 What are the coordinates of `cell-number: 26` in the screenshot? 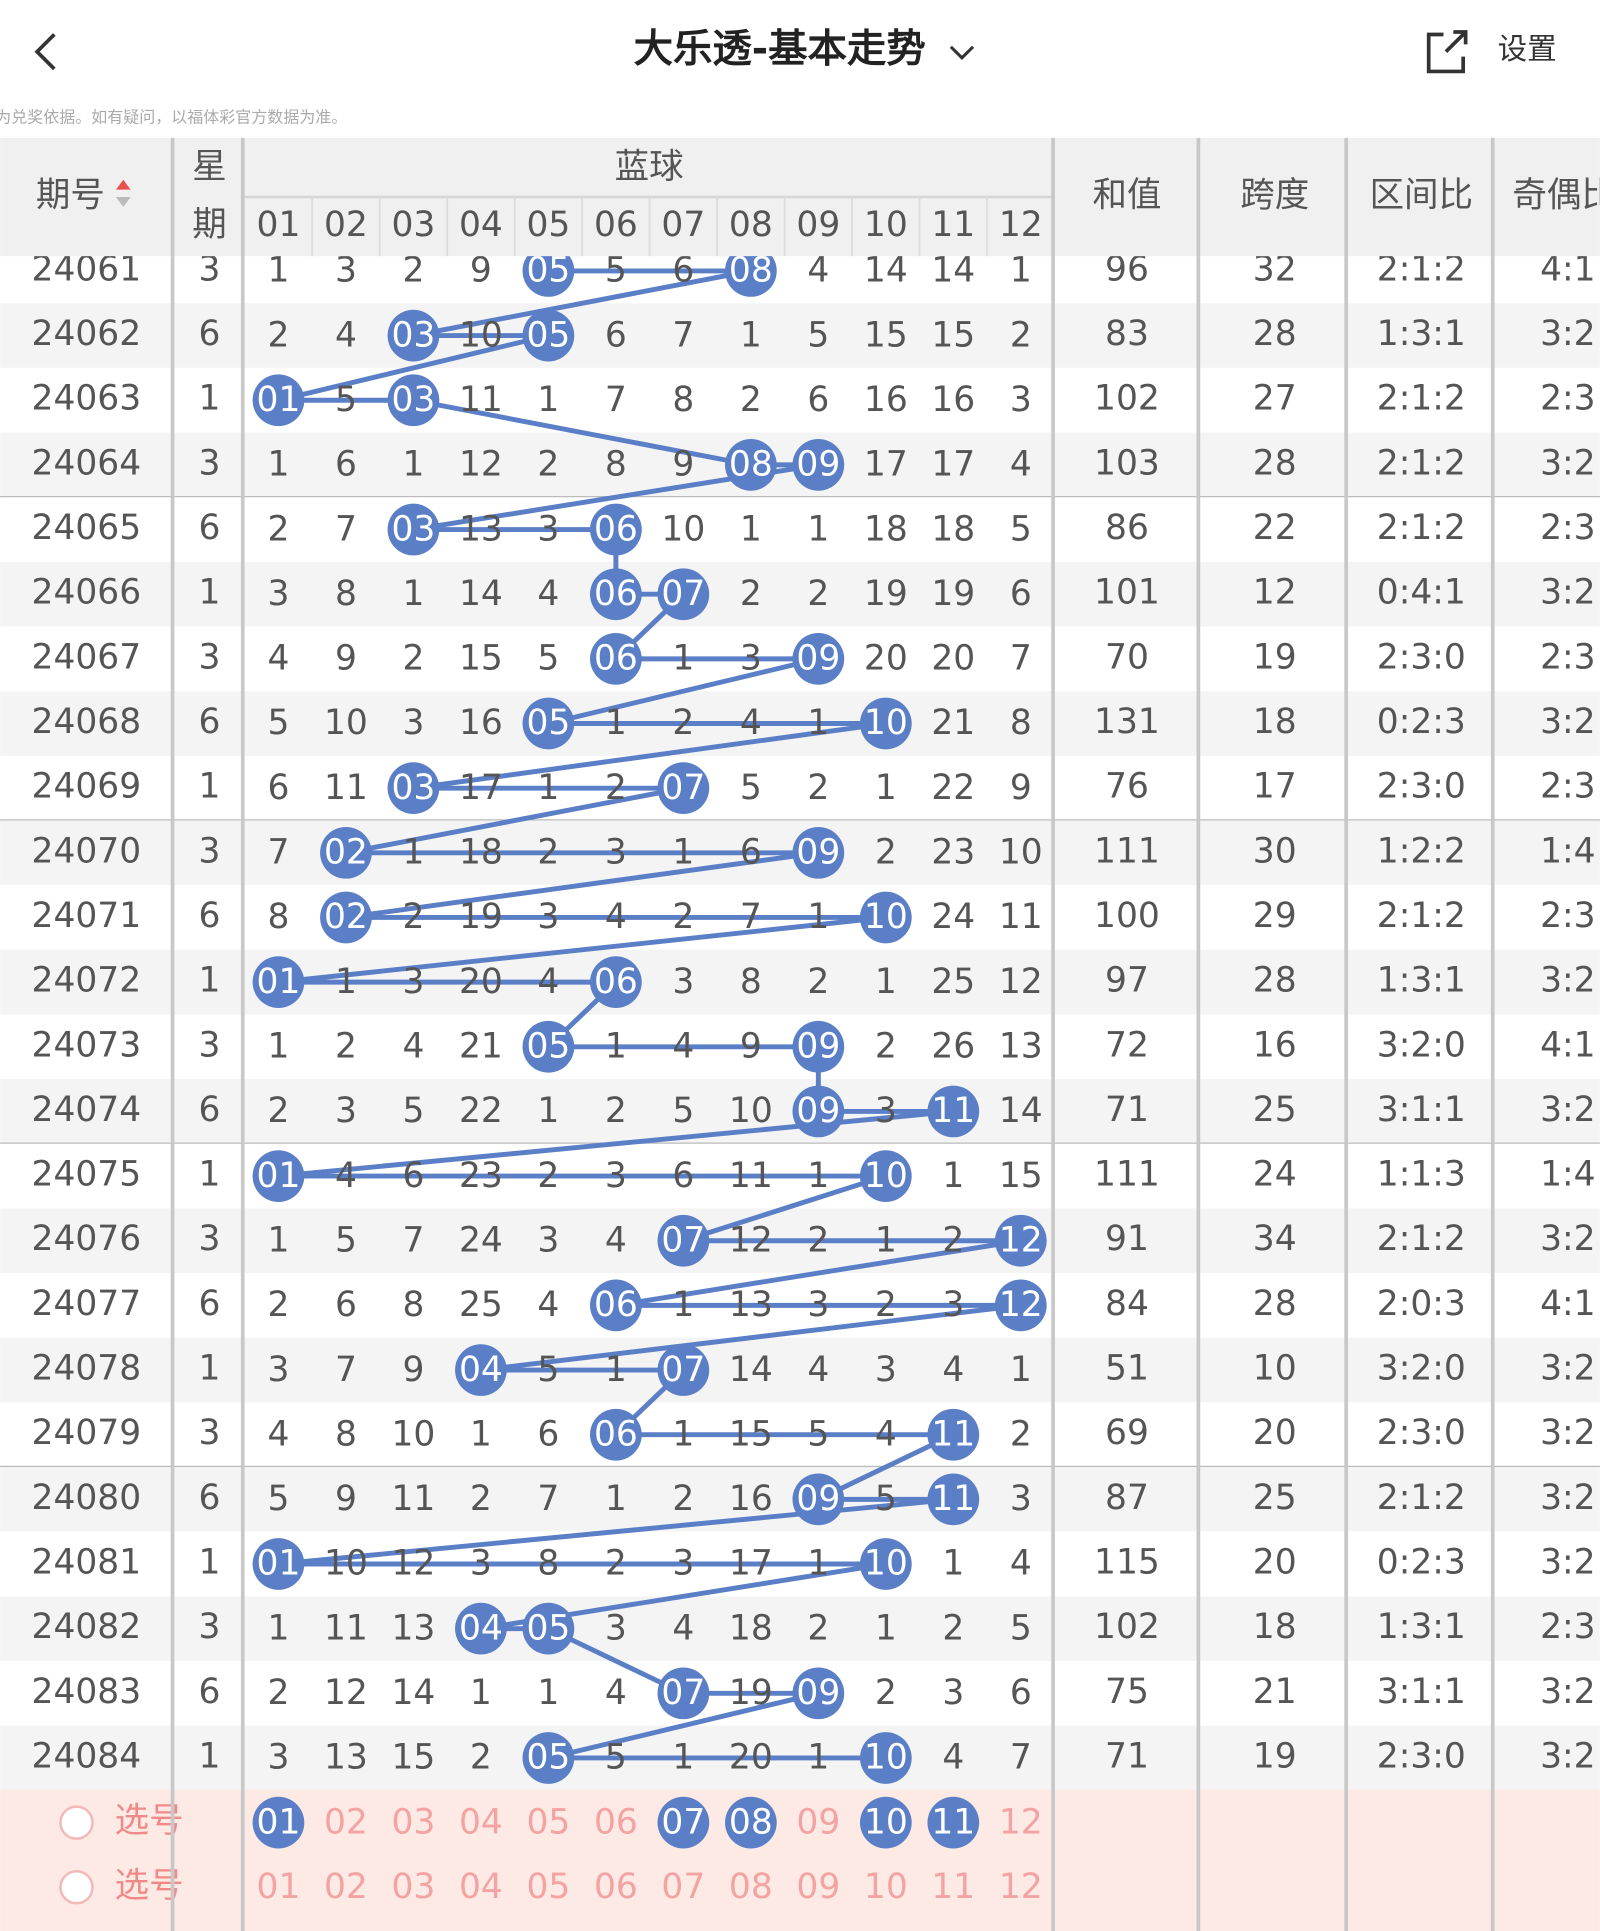 It's located at (953, 1047).